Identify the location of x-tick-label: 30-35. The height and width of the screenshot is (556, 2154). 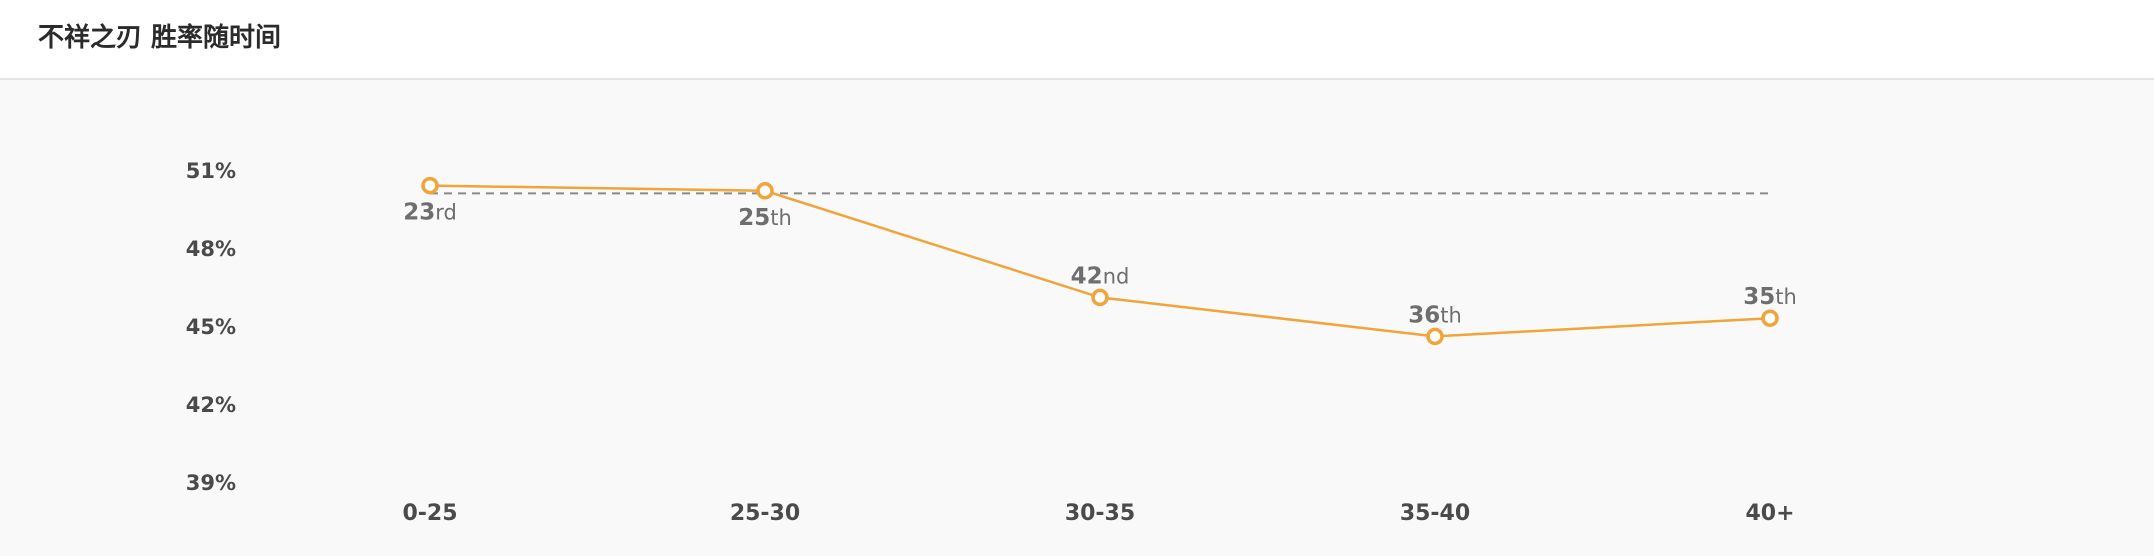
(1100, 513).